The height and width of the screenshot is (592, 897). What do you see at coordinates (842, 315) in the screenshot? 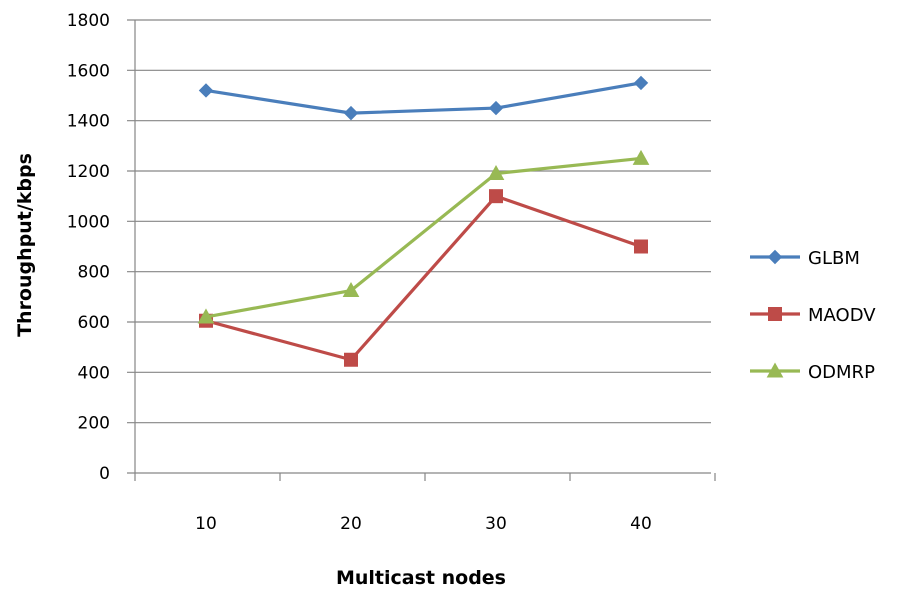
I see `legend-label-maodv: MAODV` at bounding box center [842, 315].